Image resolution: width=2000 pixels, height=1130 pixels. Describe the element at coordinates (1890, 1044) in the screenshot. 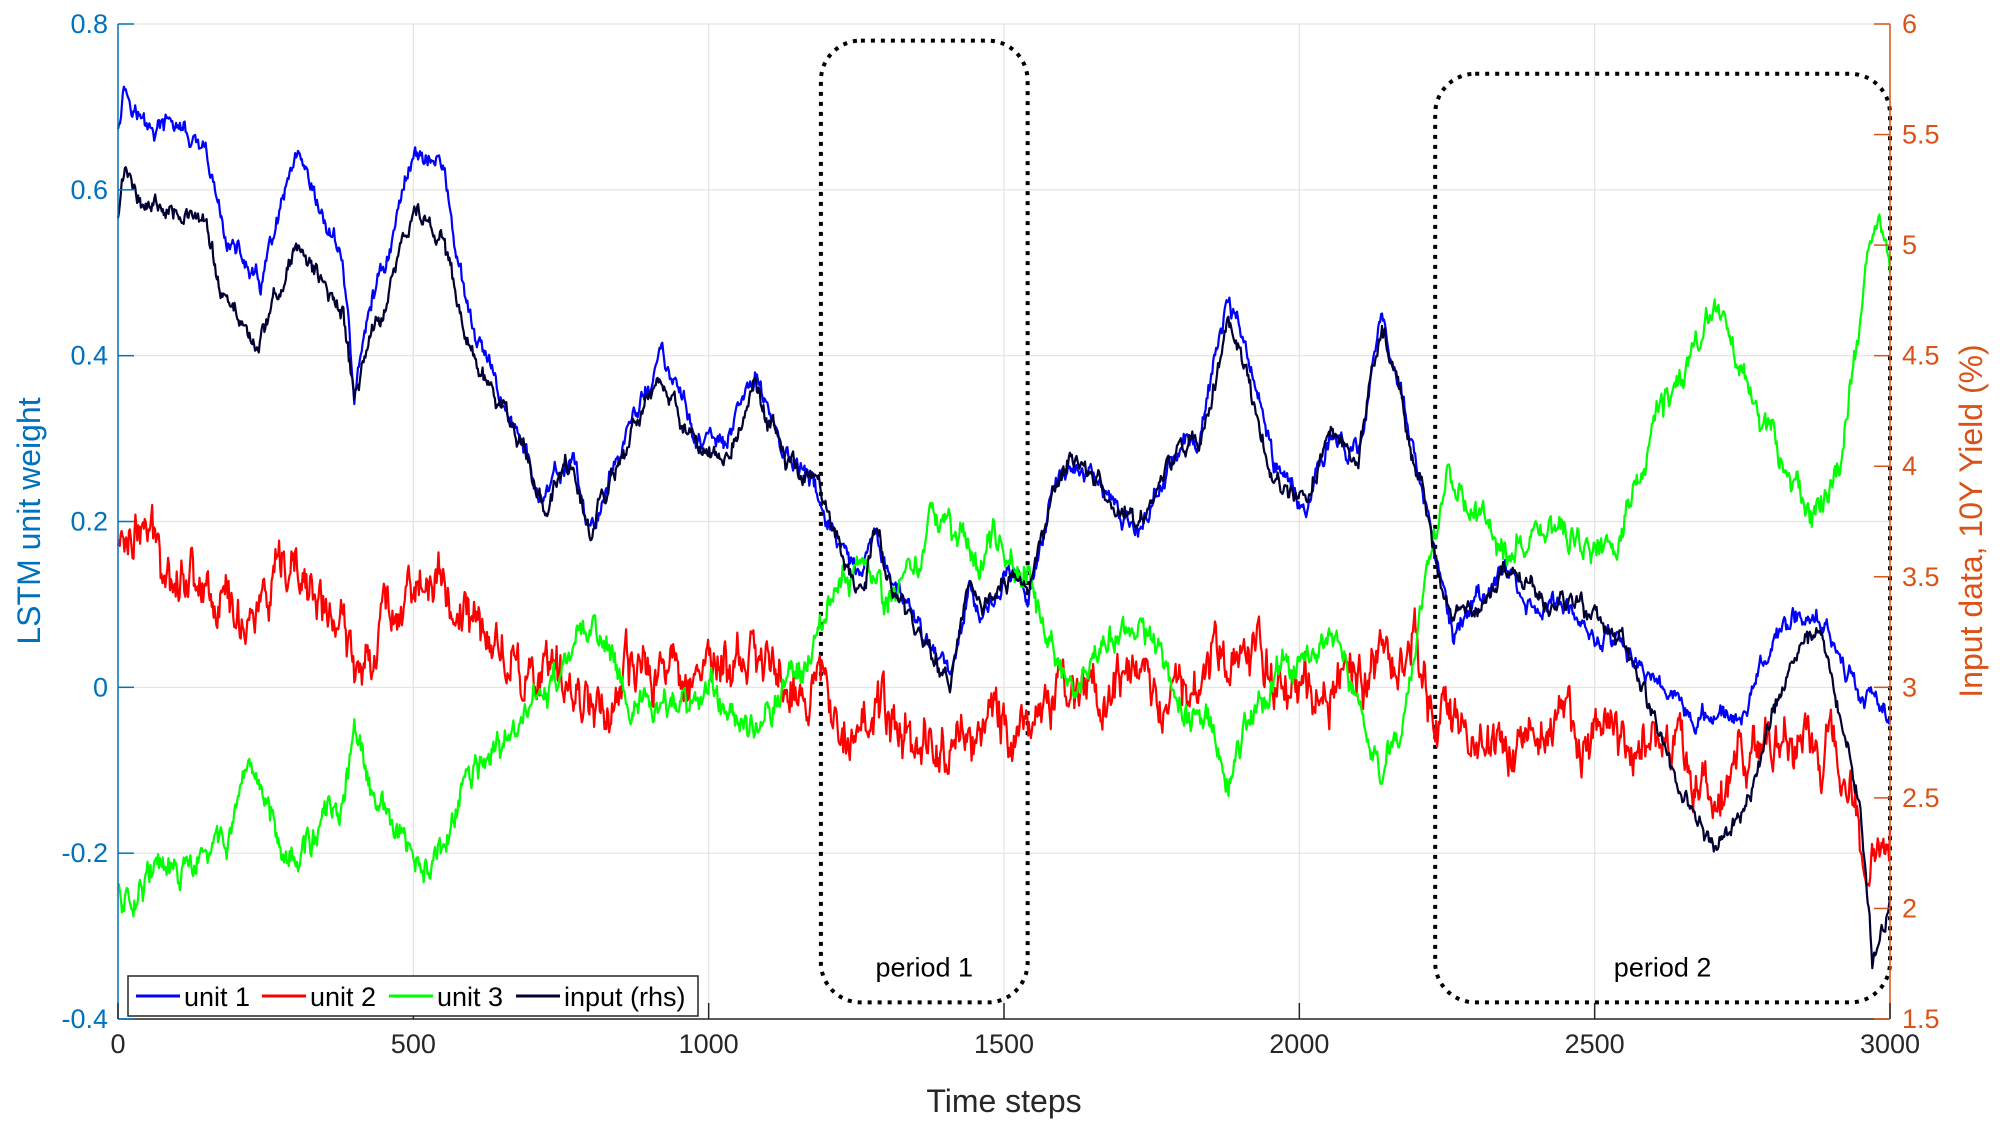

I see `x-tick-label: 3000` at that location.